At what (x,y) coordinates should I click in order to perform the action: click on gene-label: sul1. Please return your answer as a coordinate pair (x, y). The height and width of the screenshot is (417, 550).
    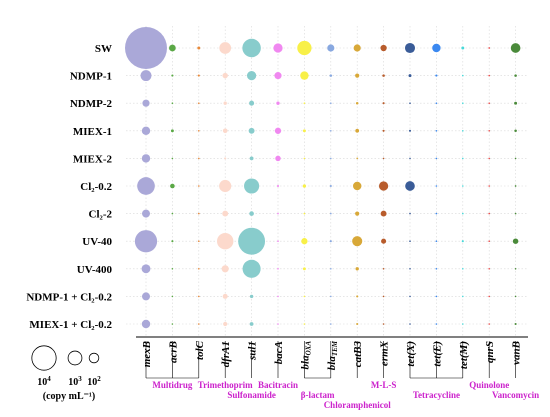
    Looking at the image, I should click on (253, 351).